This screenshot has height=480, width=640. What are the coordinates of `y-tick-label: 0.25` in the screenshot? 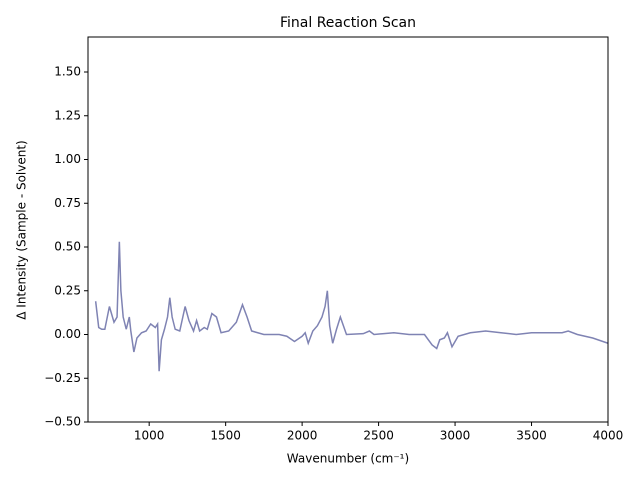 It's located at (67, 290).